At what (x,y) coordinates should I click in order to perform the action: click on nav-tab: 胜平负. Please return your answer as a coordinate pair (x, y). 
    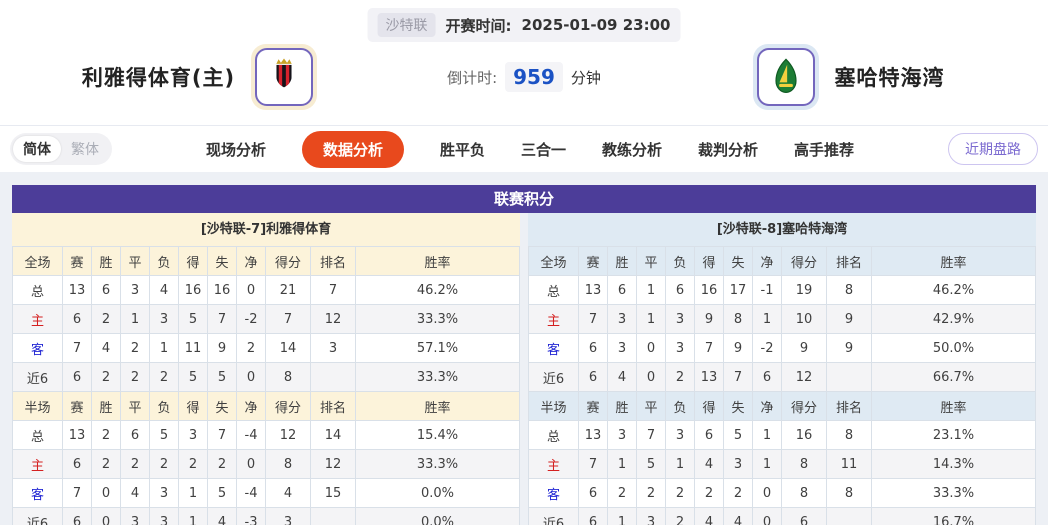
    Looking at the image, I should click on (462, 149).